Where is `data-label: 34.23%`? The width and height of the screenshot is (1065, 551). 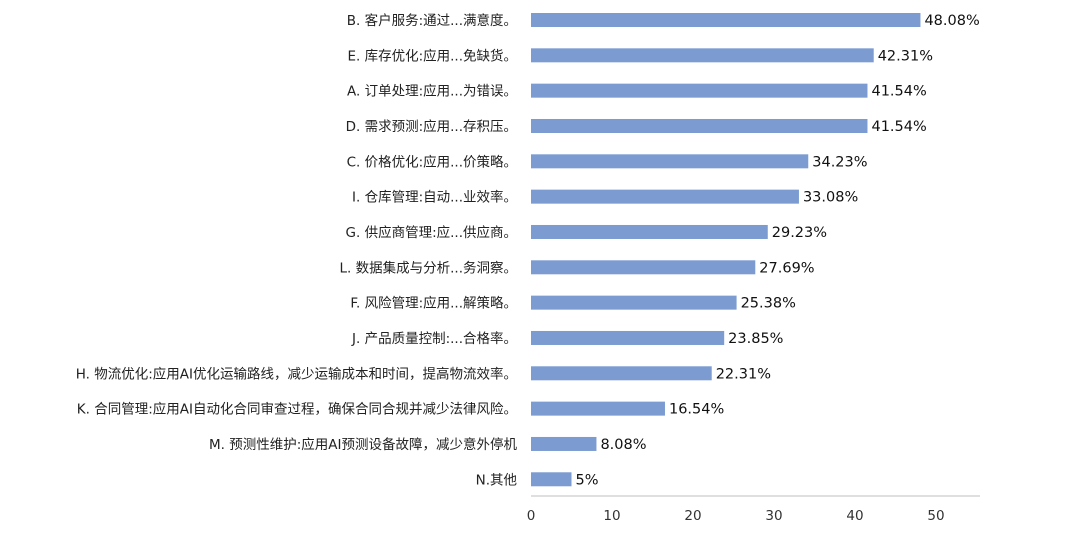 data-label: 34.23% is located at coordinates (839, 162).